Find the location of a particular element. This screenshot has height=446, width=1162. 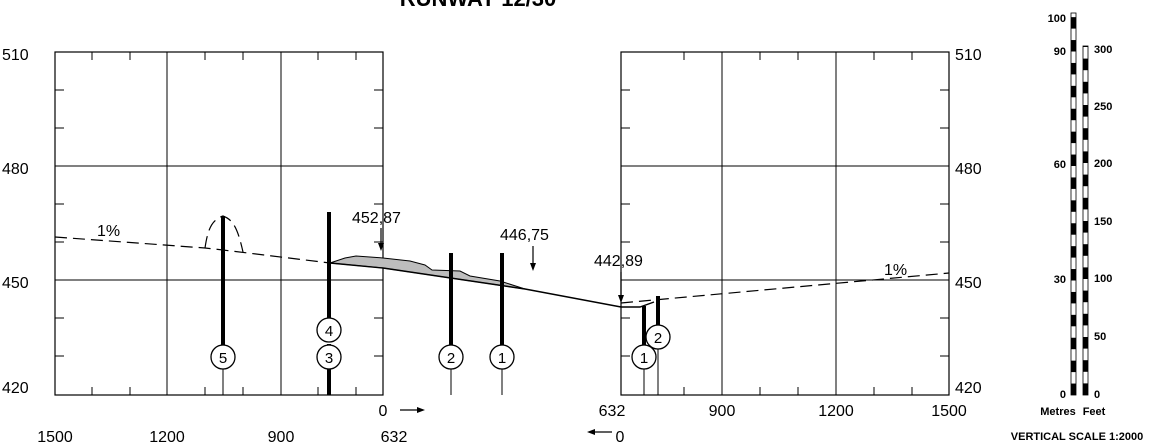

elevation-442-89: 442,89 is located at coordinates (618, 261).